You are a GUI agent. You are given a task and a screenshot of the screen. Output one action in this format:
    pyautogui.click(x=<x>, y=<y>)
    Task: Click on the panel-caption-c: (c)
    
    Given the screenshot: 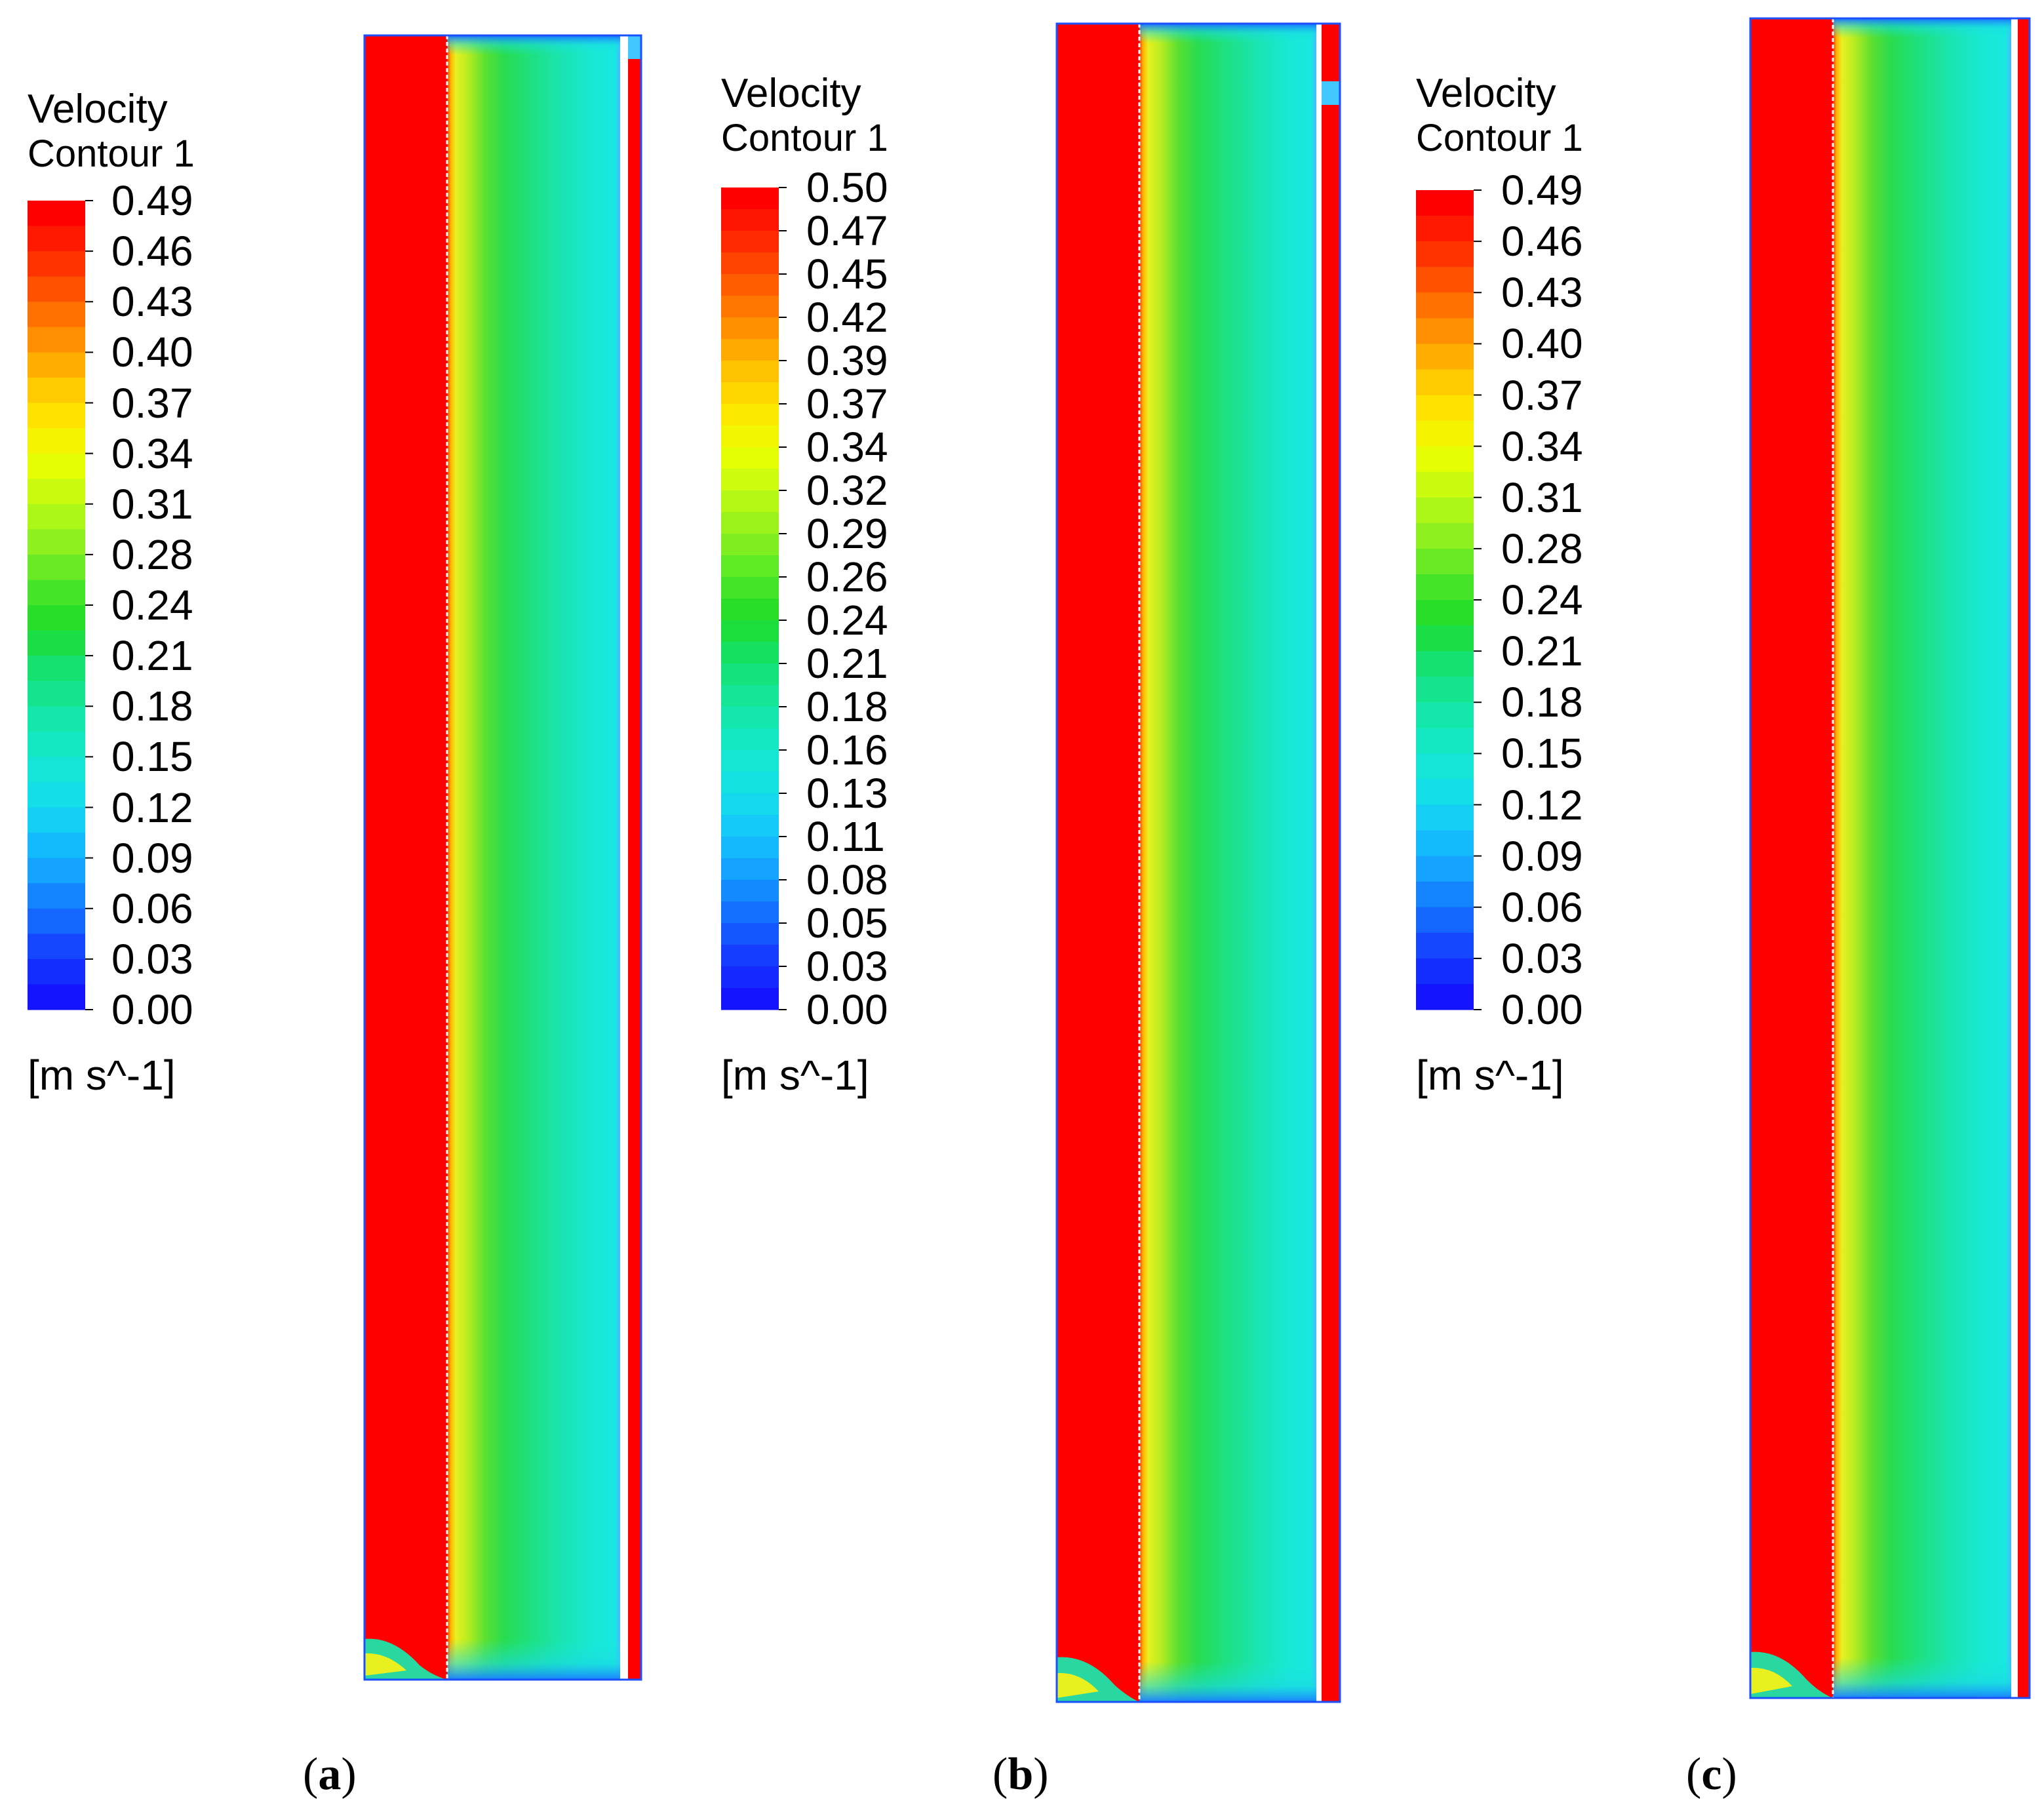 What is the action you would take?
    pyautogui.click(x=1711, y=1775)
    